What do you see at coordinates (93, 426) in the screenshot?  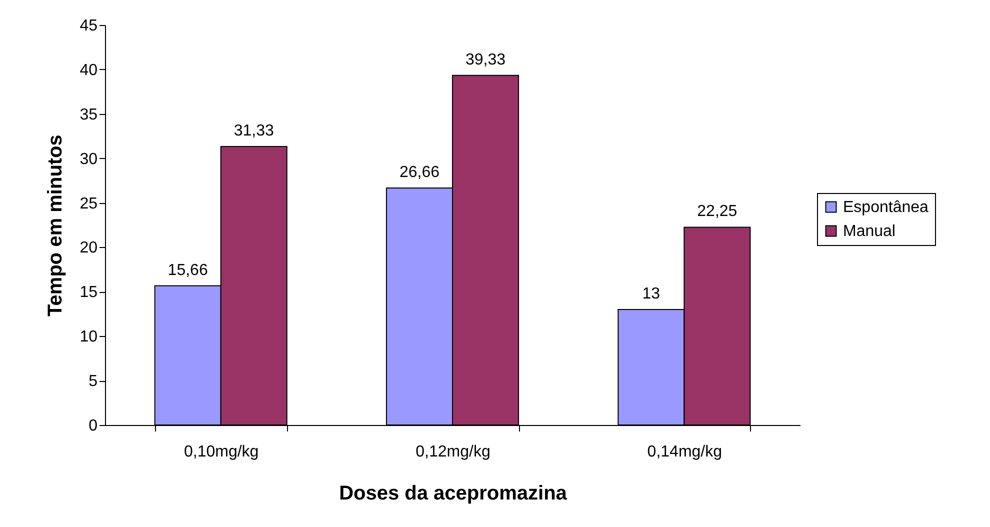 I see `y-tick-label: 0` at bounding box center [93, 426].